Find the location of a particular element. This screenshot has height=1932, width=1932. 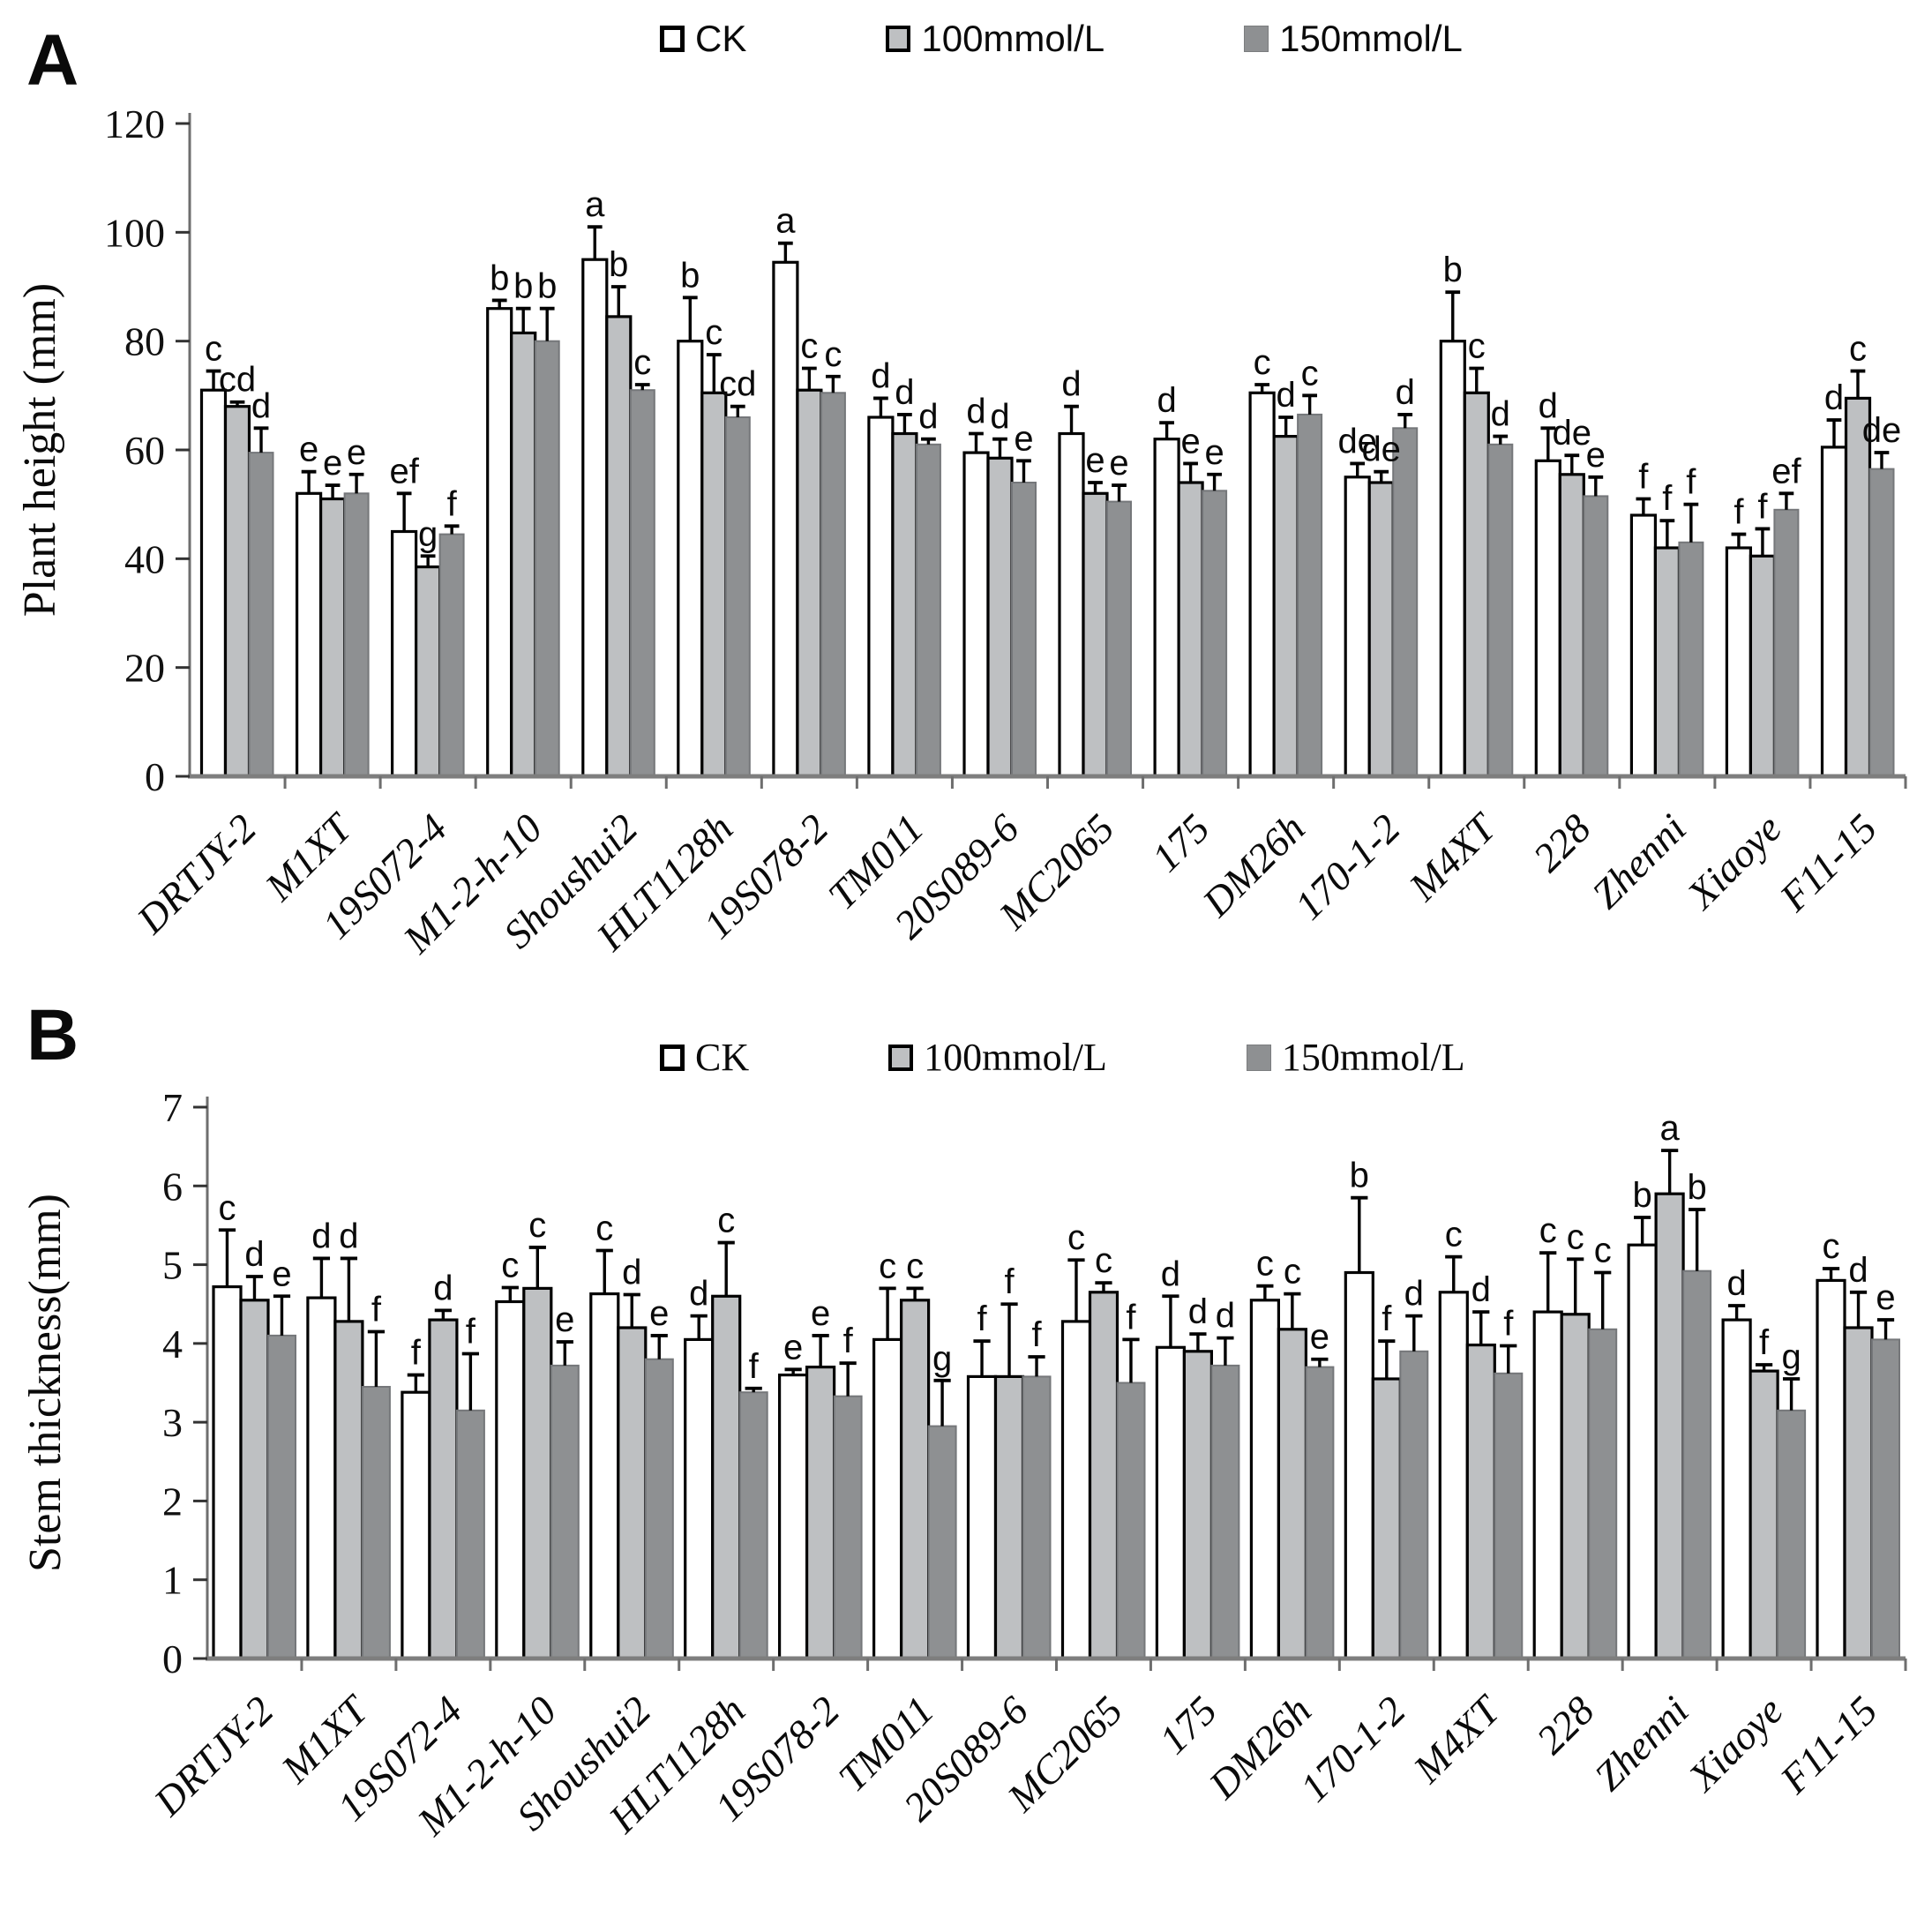

bar-100mmol/L-F11-15 is located at coordinates (1859, 1493).